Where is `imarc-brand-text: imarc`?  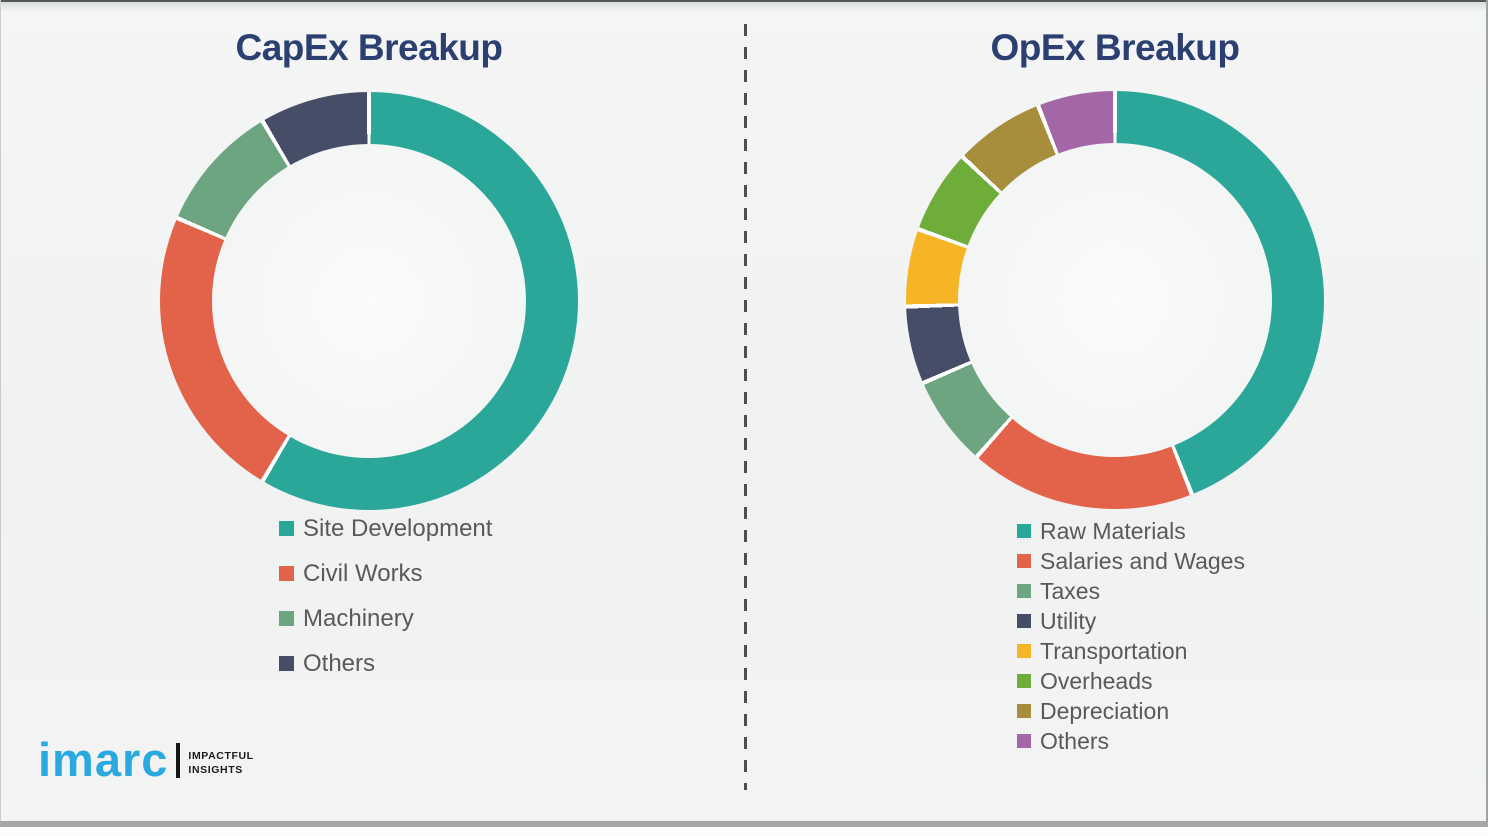 imarc-brand-text: imarc is located at coordinates (103, 759).